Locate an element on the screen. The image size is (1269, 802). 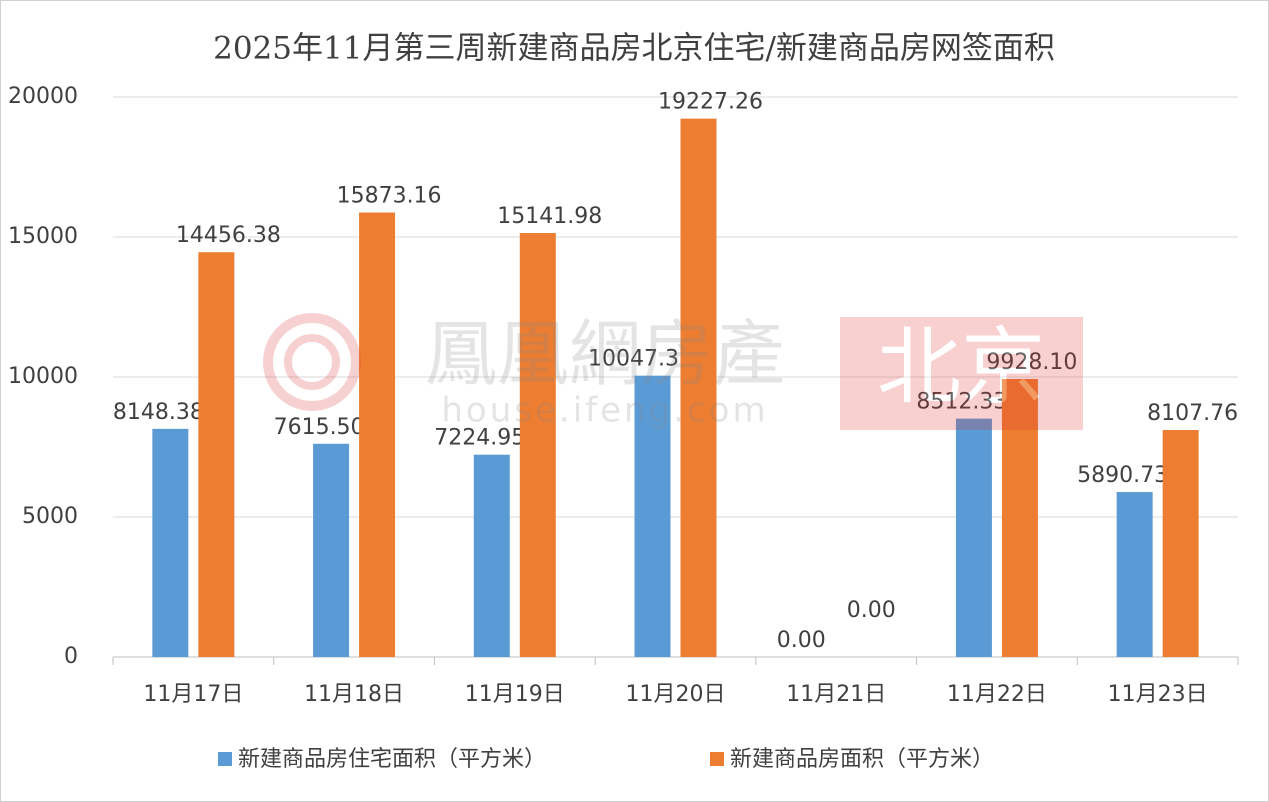
x-tick-label: 11月20日 is located at coordinates (676, 694).